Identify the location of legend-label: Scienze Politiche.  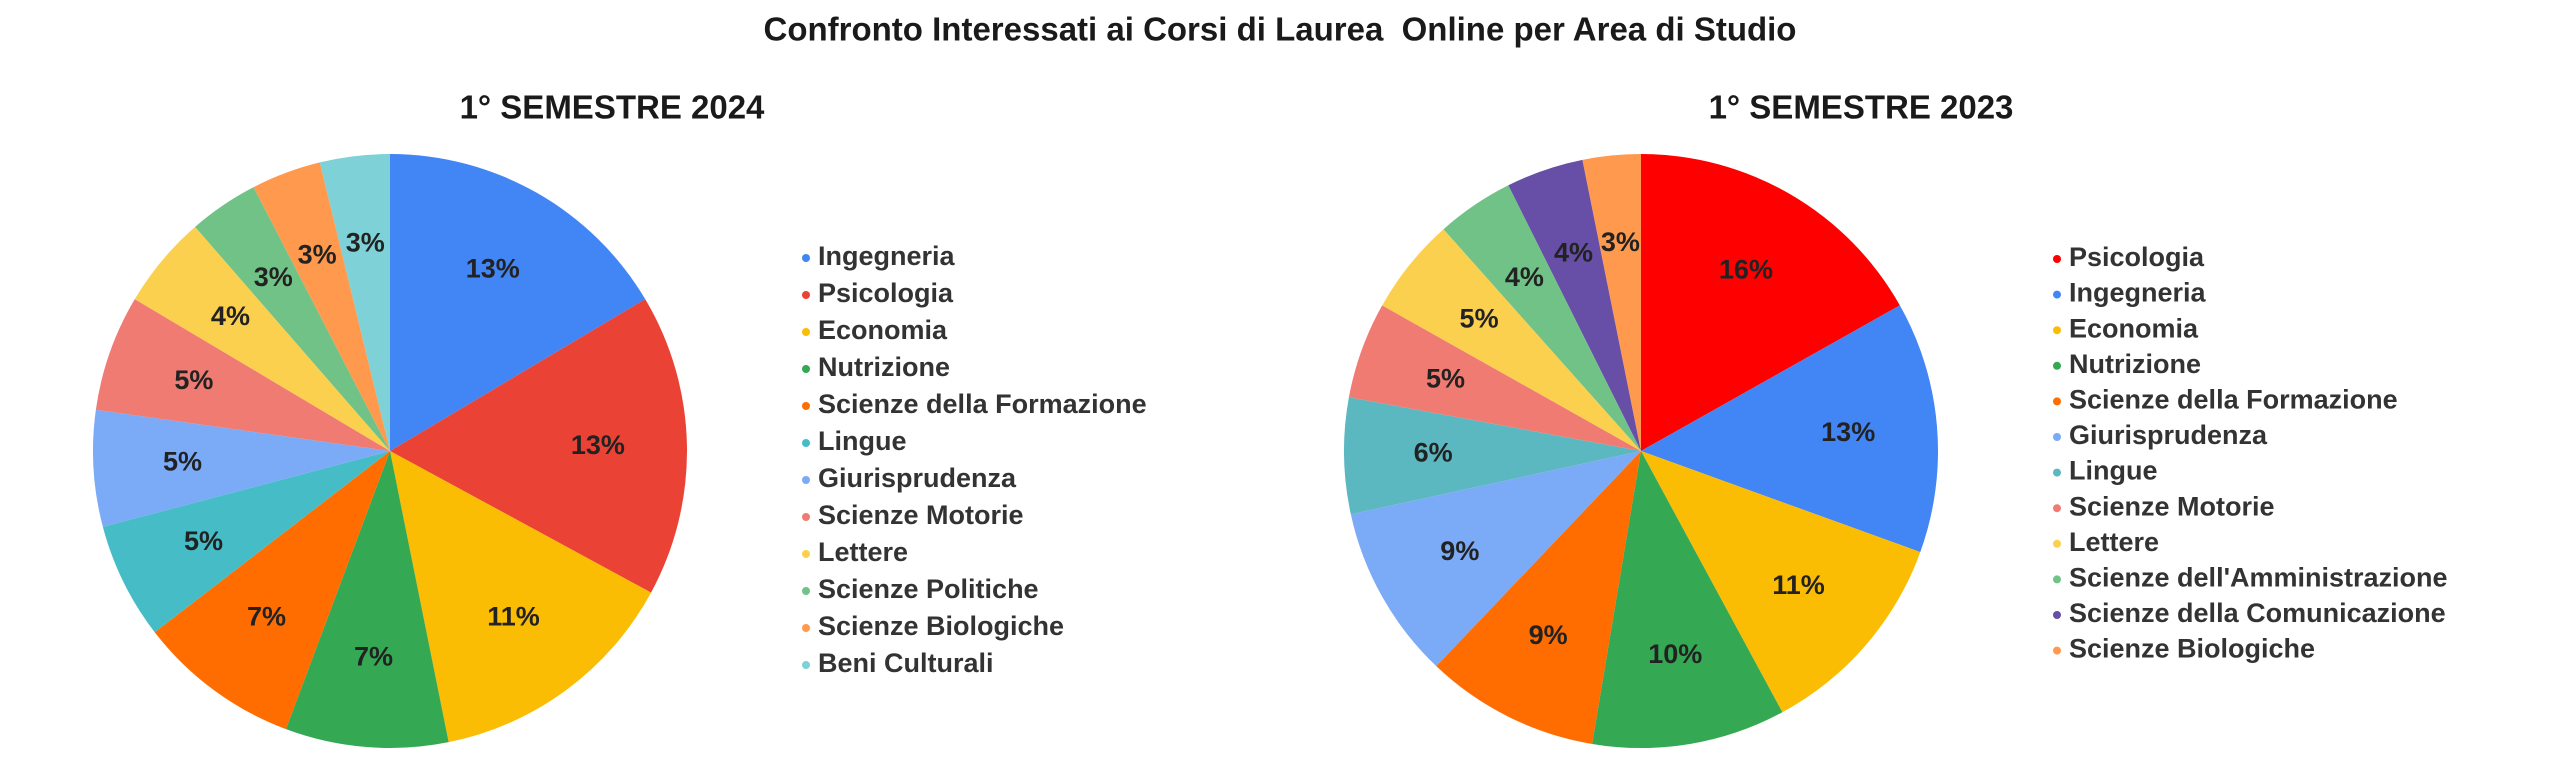
(928, 589).